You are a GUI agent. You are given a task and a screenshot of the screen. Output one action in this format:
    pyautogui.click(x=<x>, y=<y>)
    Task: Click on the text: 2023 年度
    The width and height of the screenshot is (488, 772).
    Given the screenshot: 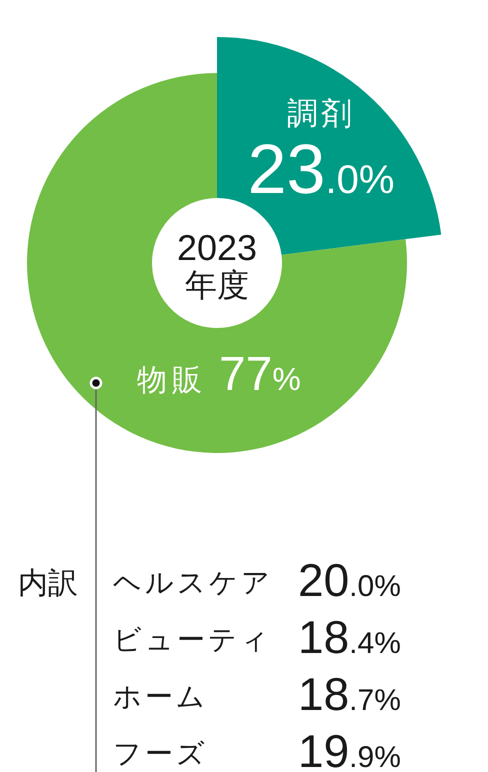 What is the action you would take?
    pyautogui.click(x=217, y=265)
    